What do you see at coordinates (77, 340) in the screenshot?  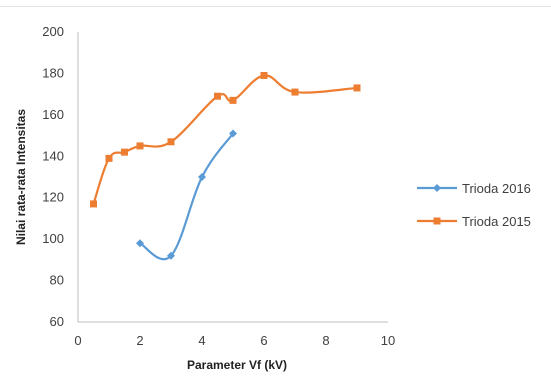 I see `x-tick-label: 0` at bounding box center [77, 340].